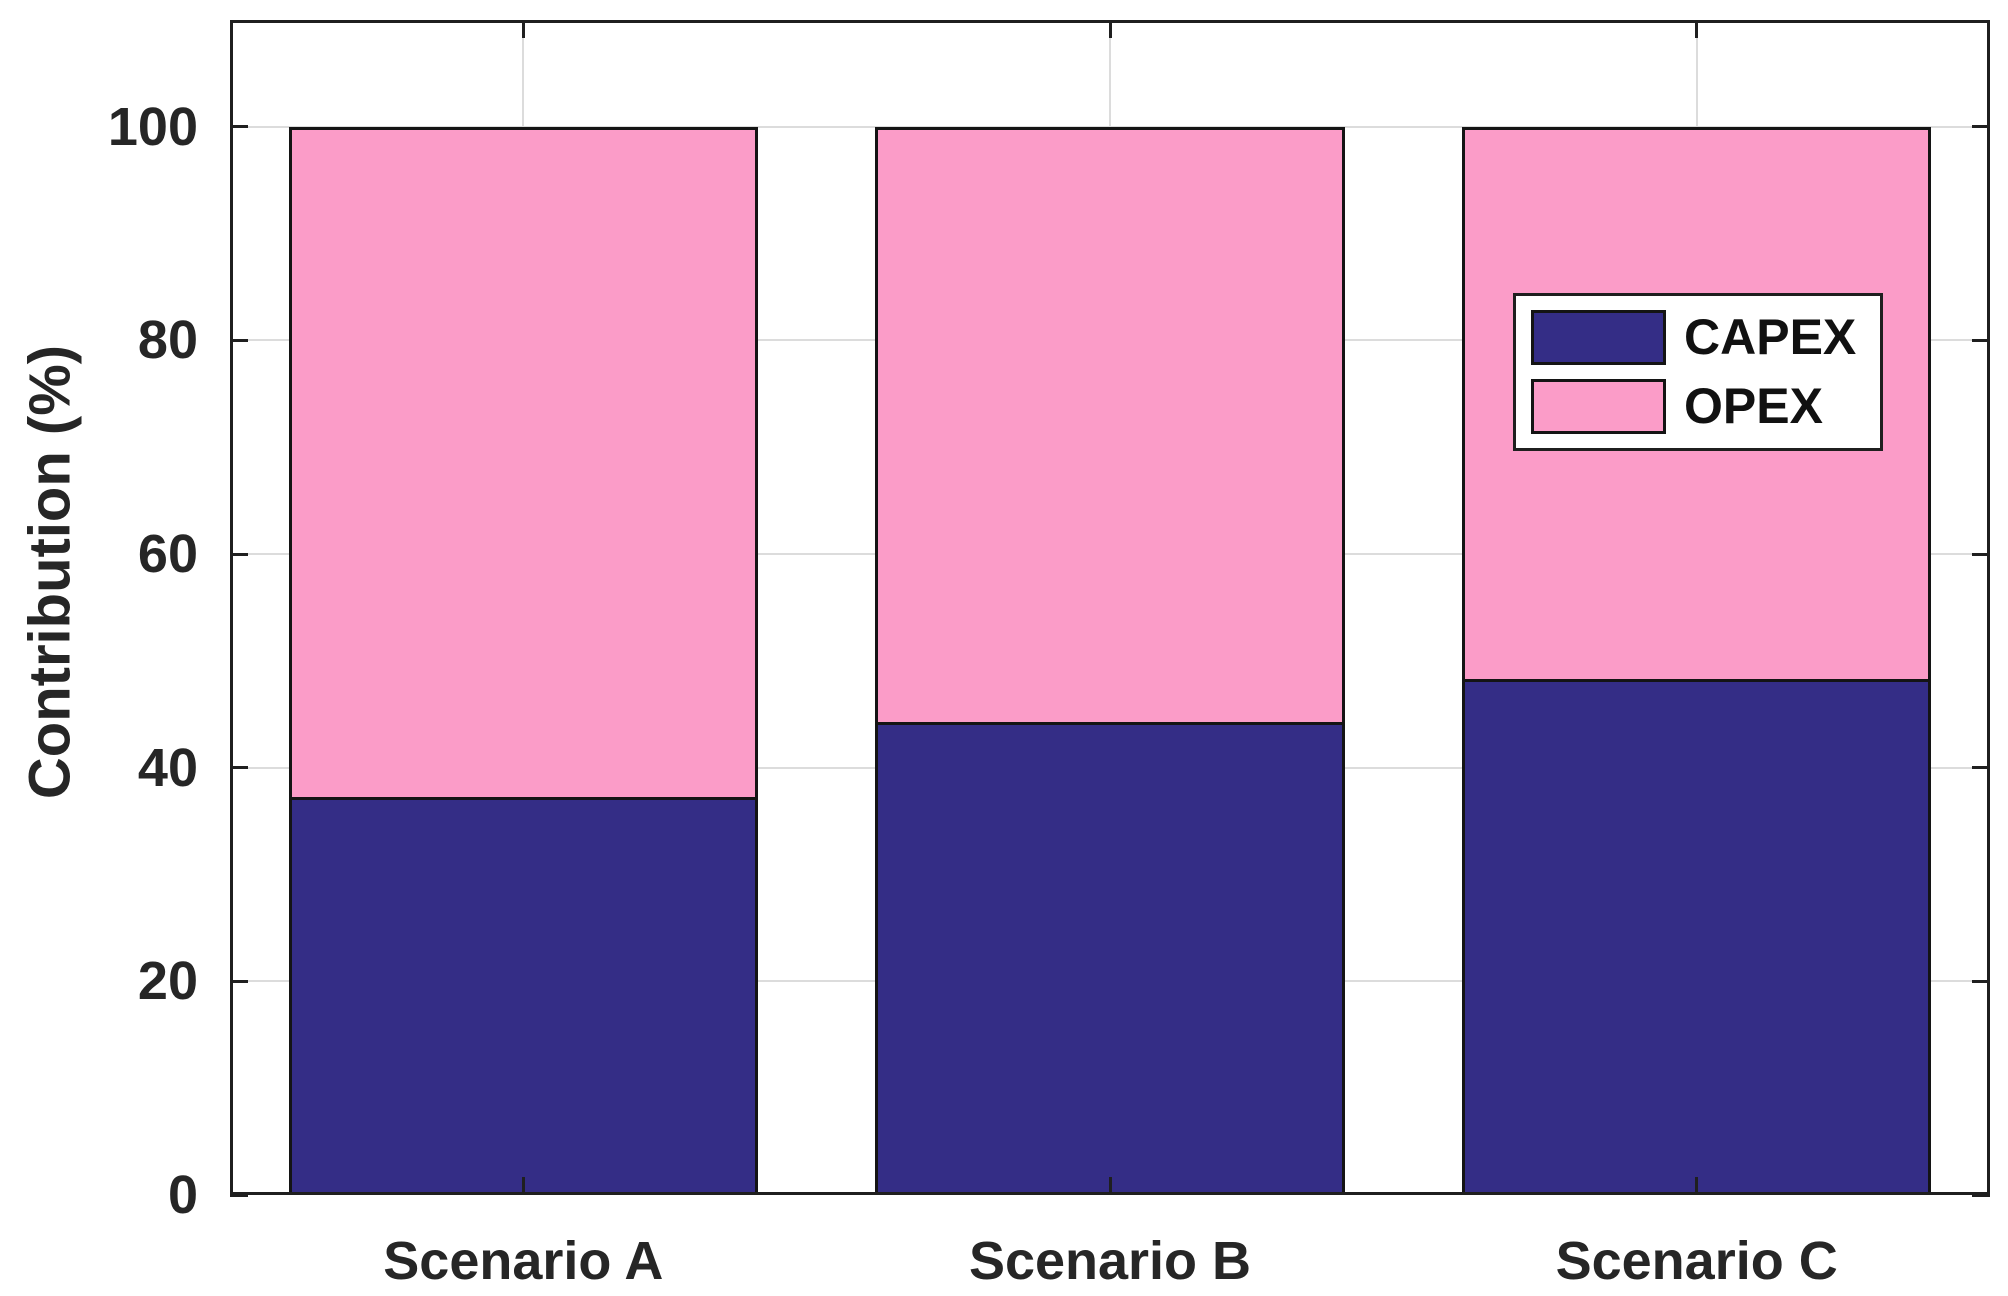 The width and height of the screenshot is (2008, 1296). Describe the element at coordinates (167, 981) in the screenshot. I see `ytick-label-20: 20` at that location.